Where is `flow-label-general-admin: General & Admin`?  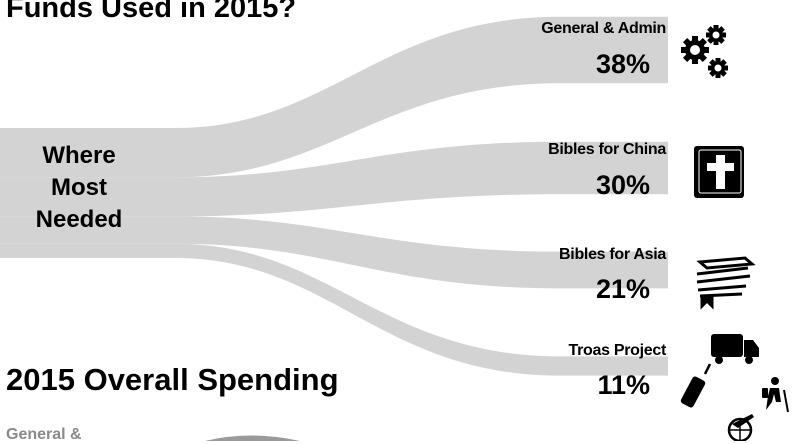 flow-label-general-admin: General & Admin is located at coordinates (603, 28).